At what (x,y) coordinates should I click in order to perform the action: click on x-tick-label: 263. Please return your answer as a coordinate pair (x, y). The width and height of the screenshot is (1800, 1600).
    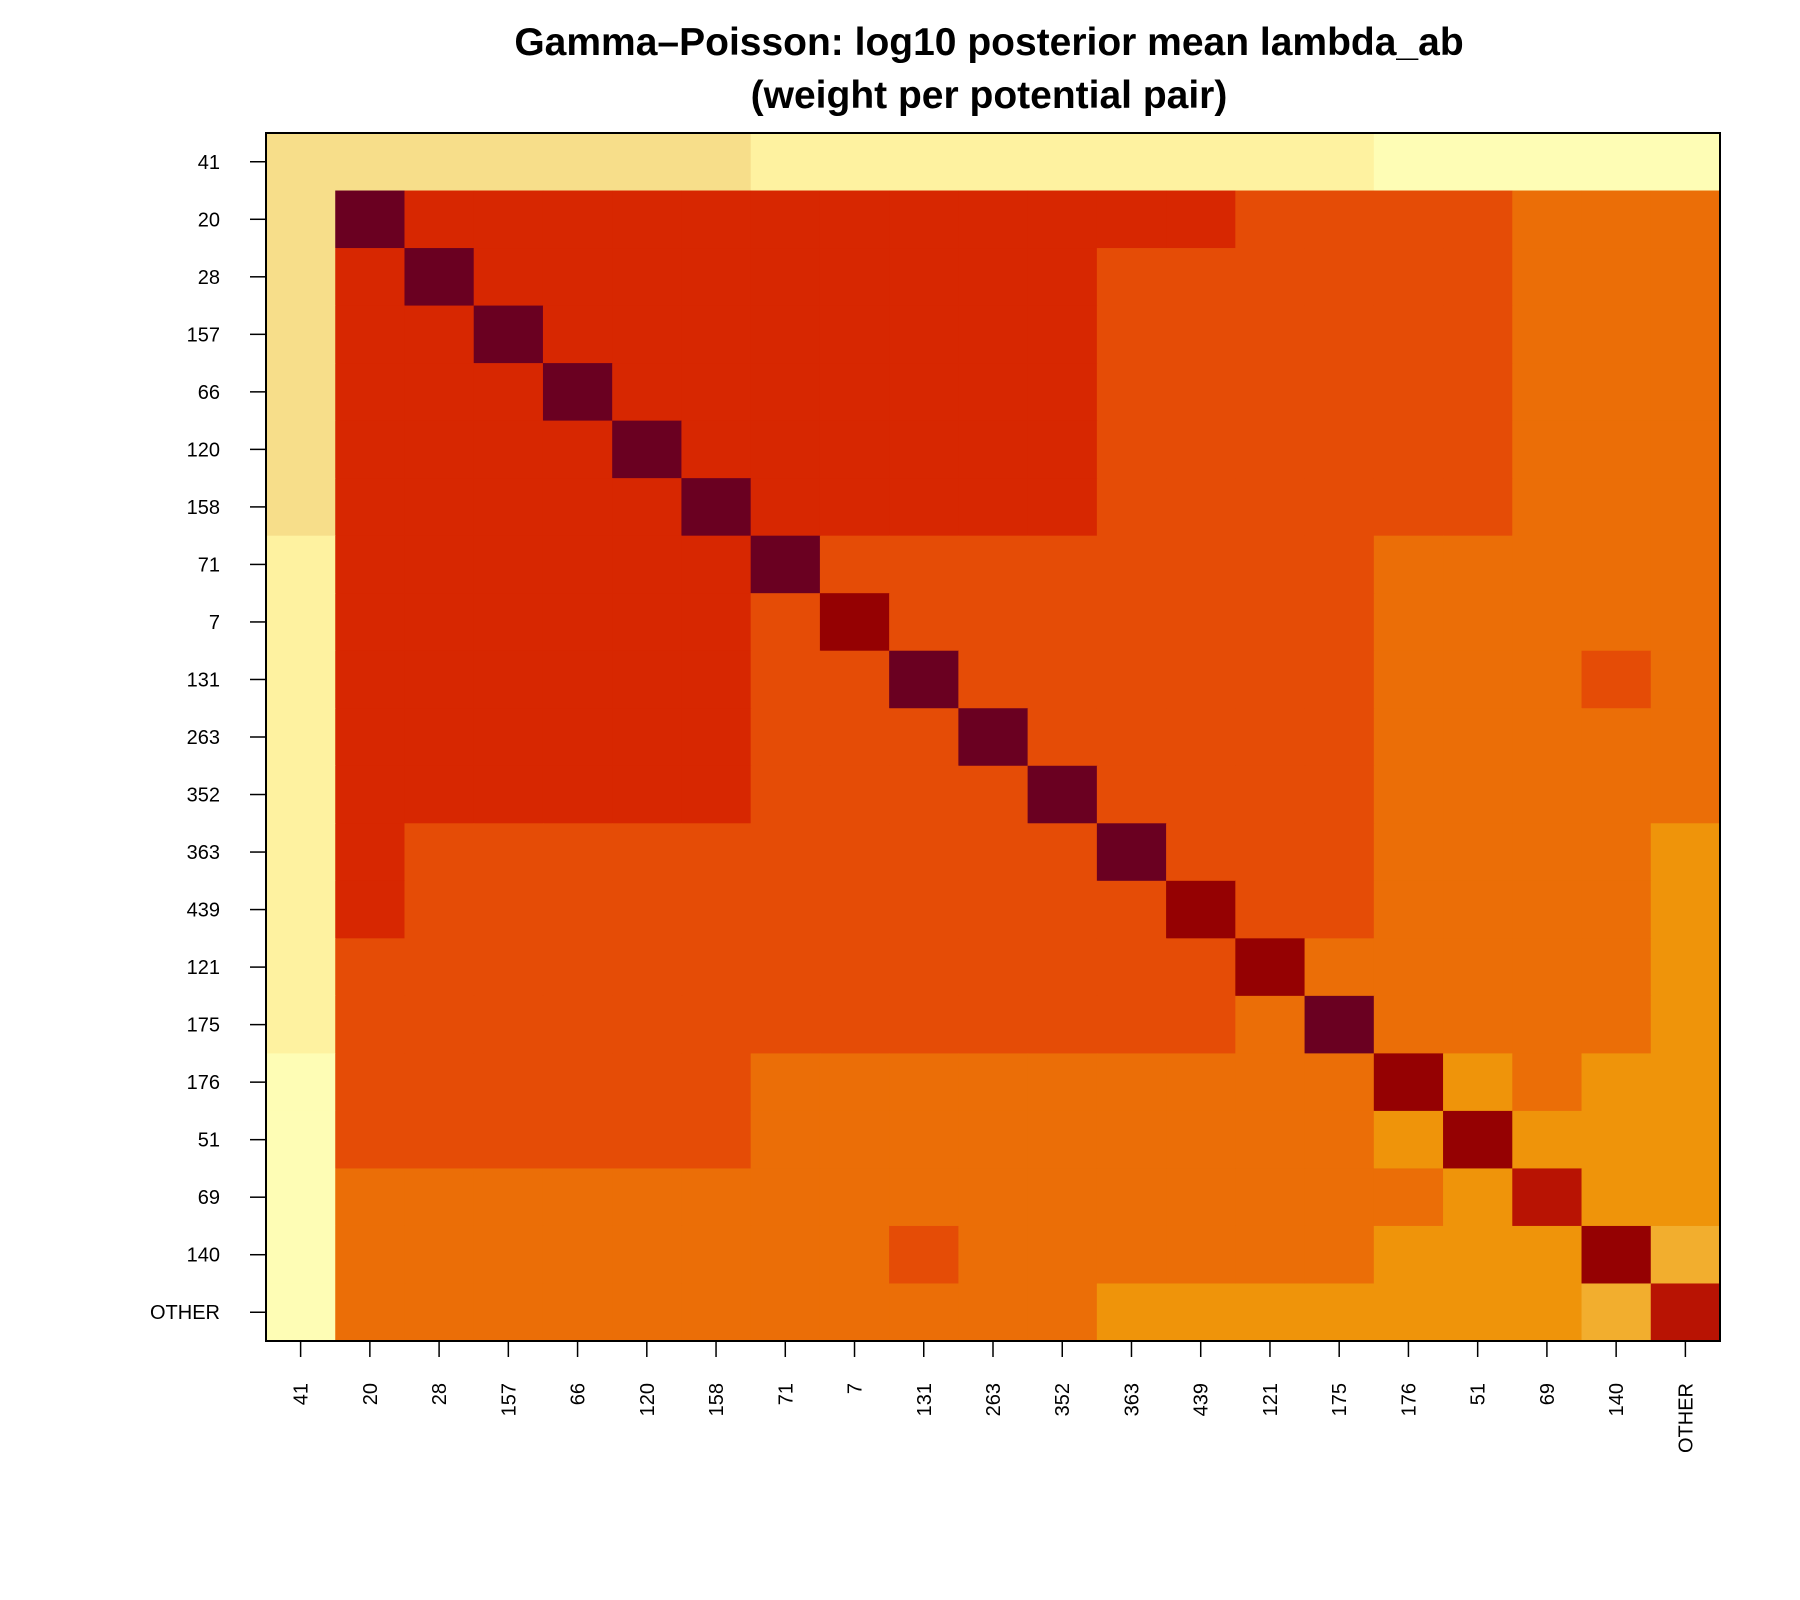
    Looking at the image, I should click on (994, 1399).